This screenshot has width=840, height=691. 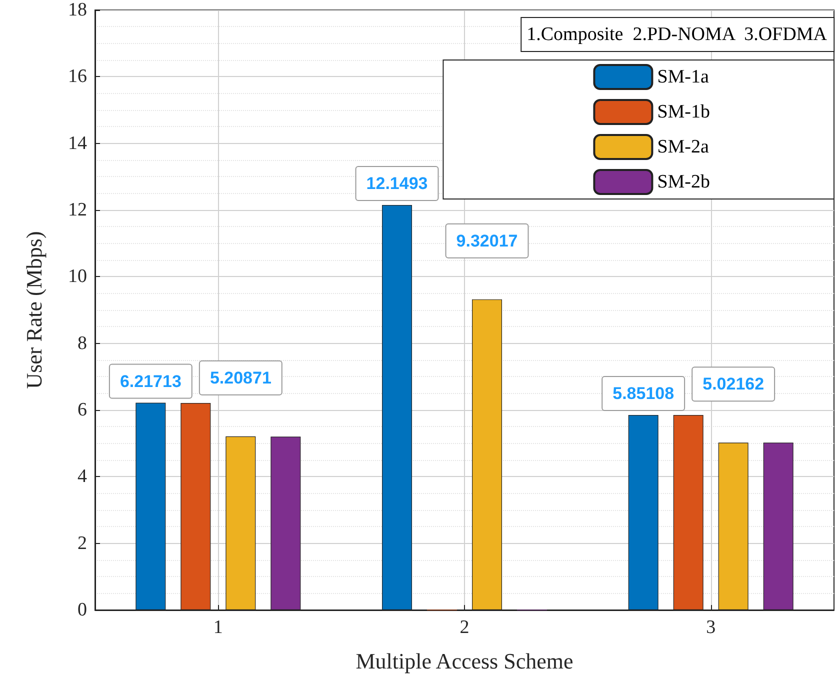 What do you see at coordinates (683, 147) in the screenshot?
I see `legend-label: SM-2a` at bounding box center [683, 147].